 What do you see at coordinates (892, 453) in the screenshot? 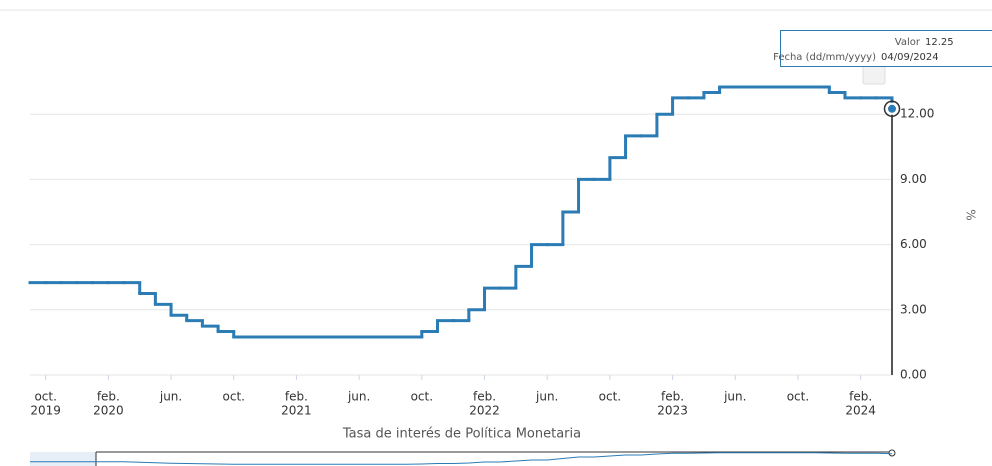
I see `navigator-handle` at bounding box center [892, 453].